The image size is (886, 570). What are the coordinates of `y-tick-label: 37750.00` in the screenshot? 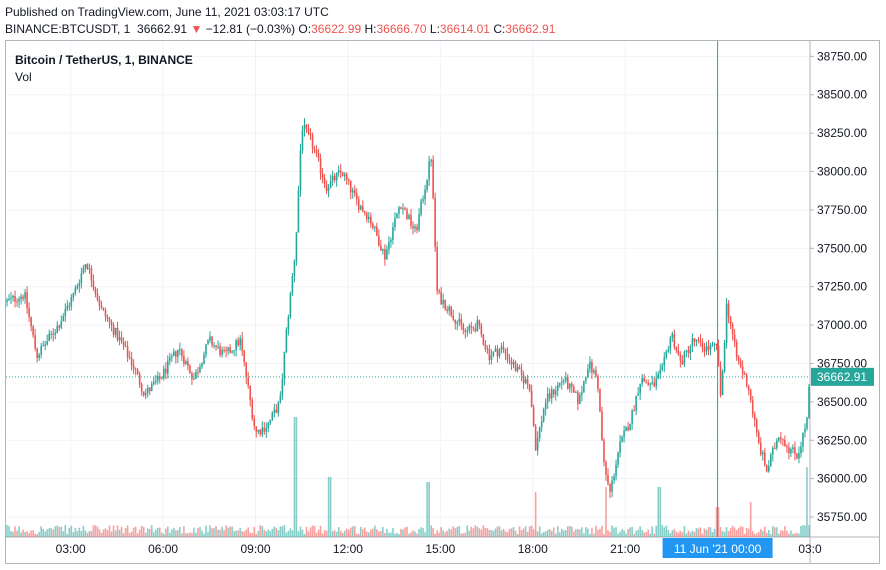 It's located at (842, 210).